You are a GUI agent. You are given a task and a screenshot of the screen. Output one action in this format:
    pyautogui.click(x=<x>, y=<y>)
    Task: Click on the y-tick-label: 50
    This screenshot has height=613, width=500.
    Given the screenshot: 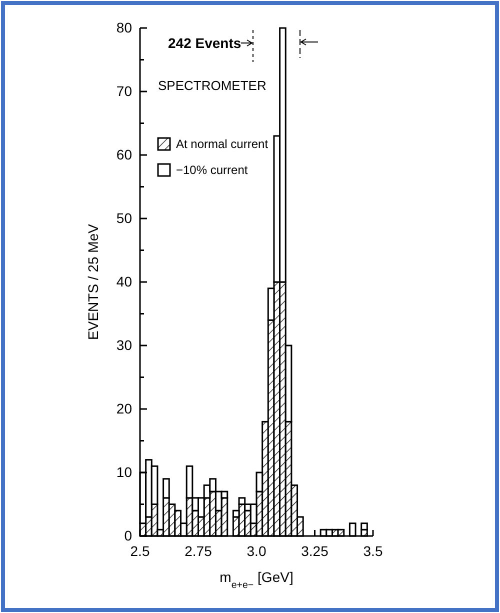 What is the action you would take?
    pyautogui.click(x=124, y=218)
    